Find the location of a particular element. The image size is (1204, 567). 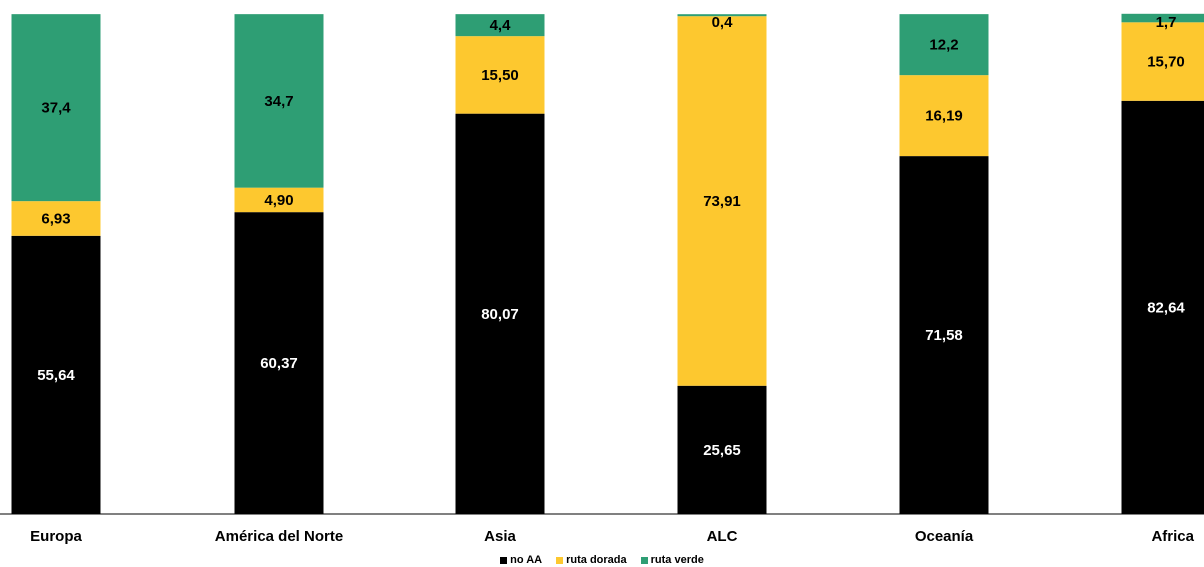

bar-segment-ruta-dorada-europa is located at coordinates (56, 218).